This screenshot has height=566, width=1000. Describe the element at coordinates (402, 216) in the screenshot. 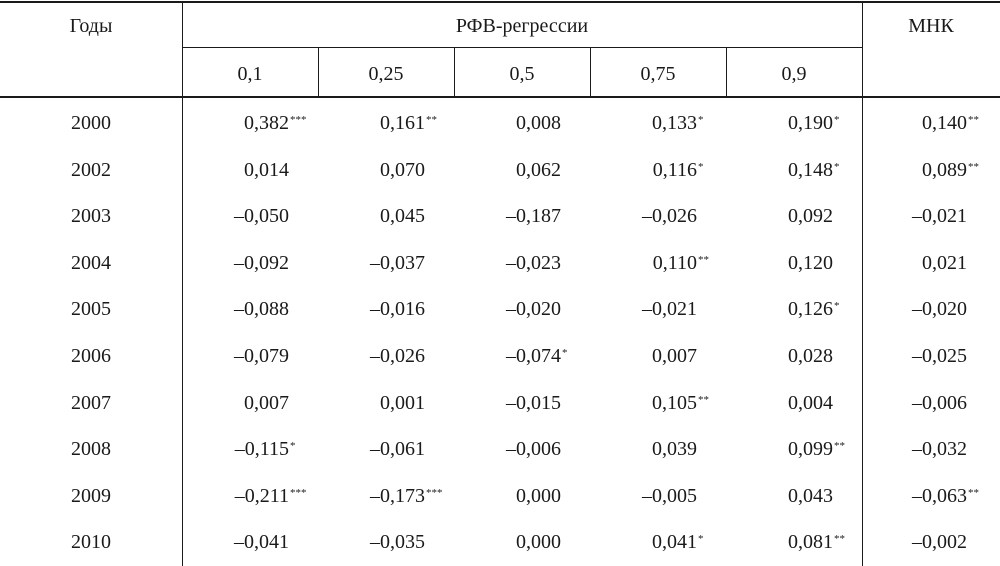

I see `cell-value: 0,045` at that location.